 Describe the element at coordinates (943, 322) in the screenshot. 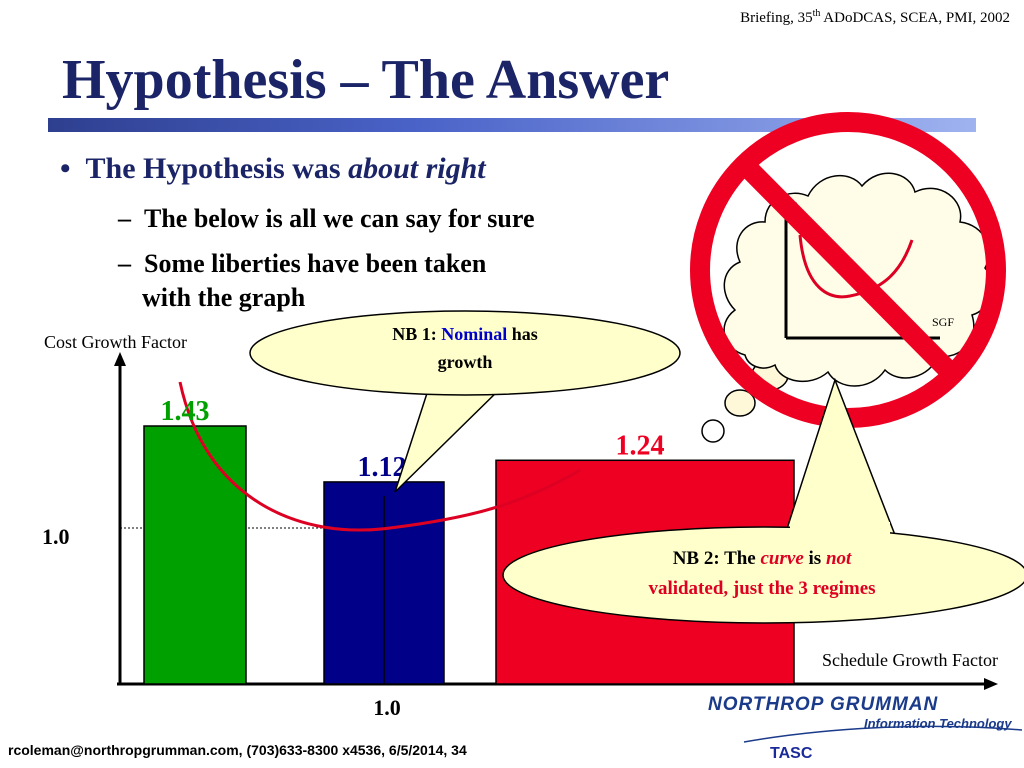

I see `mini-x-label: SGF` at that location.